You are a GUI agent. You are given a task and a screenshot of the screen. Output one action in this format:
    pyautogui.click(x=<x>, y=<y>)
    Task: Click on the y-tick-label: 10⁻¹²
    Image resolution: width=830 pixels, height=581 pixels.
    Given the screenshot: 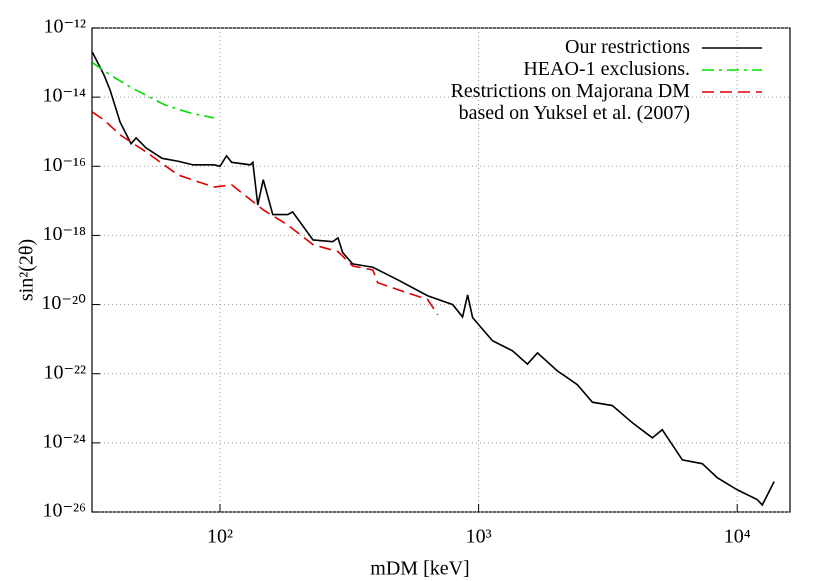 What is the action you would take?
    pyautogui.click(x=64, y=27)
    